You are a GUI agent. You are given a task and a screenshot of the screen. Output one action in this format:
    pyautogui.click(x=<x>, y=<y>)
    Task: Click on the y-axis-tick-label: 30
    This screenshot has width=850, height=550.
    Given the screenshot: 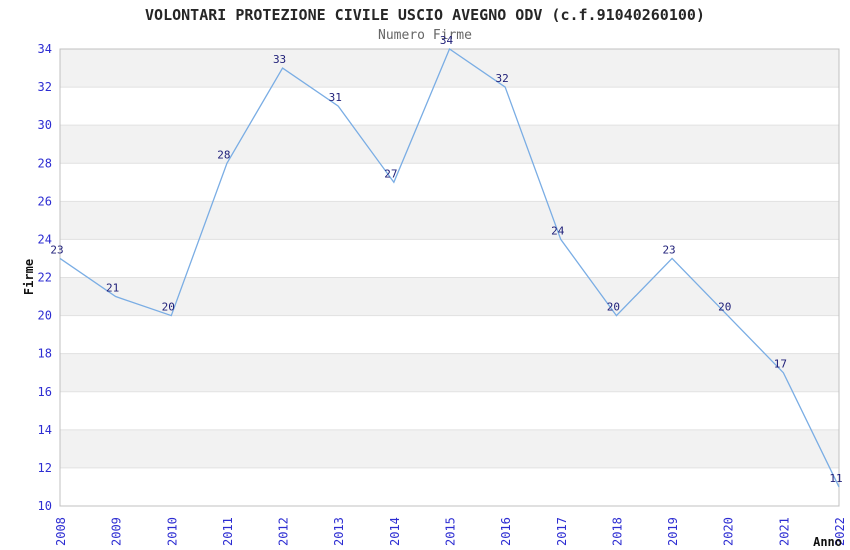 What is the action you would take?
    pyautogui.click(x=45, y=125)
    